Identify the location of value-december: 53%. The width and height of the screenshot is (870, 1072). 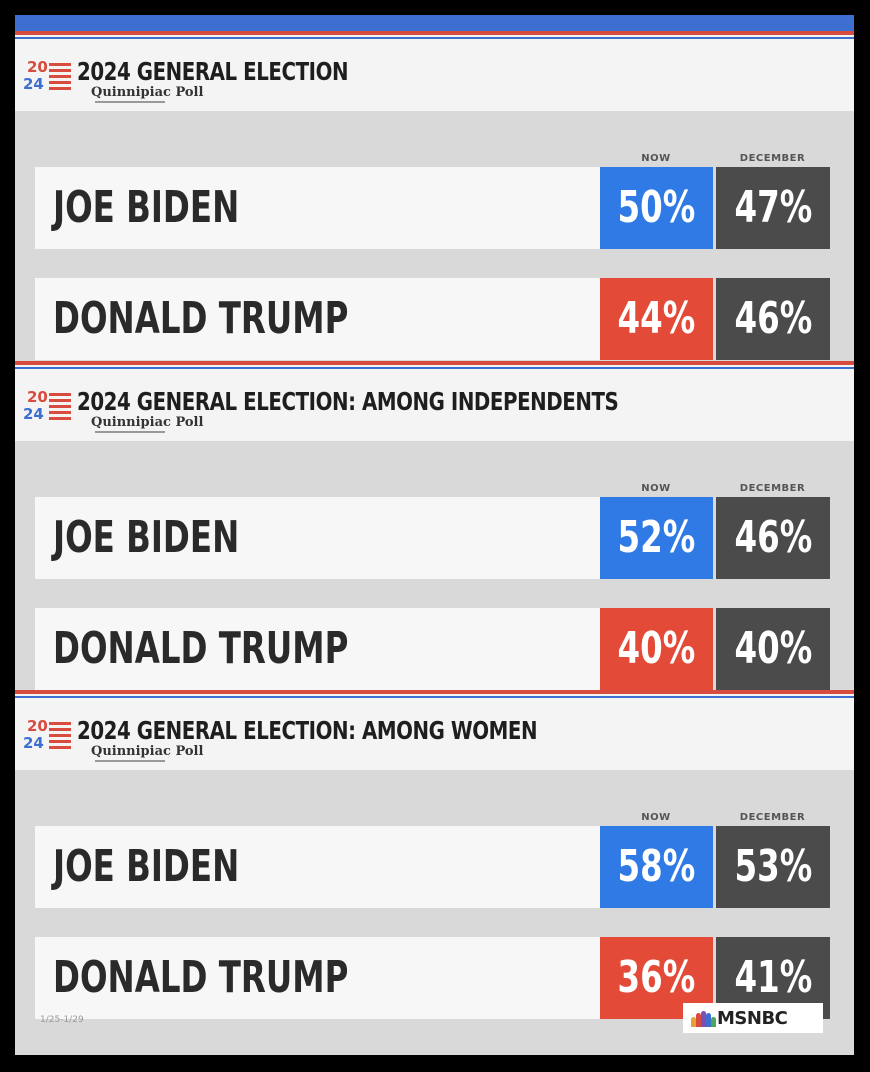
(773, 867).